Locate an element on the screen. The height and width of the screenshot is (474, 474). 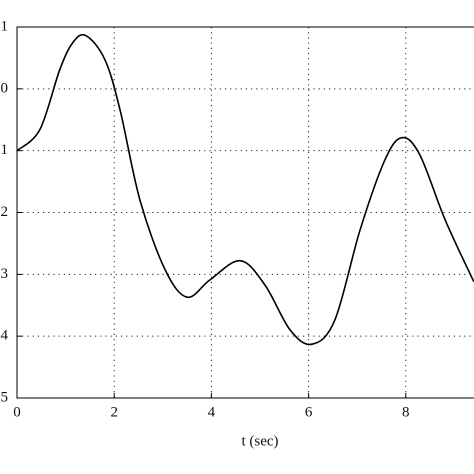
x-tick-label: 0 is located at coordinates (17, 412).